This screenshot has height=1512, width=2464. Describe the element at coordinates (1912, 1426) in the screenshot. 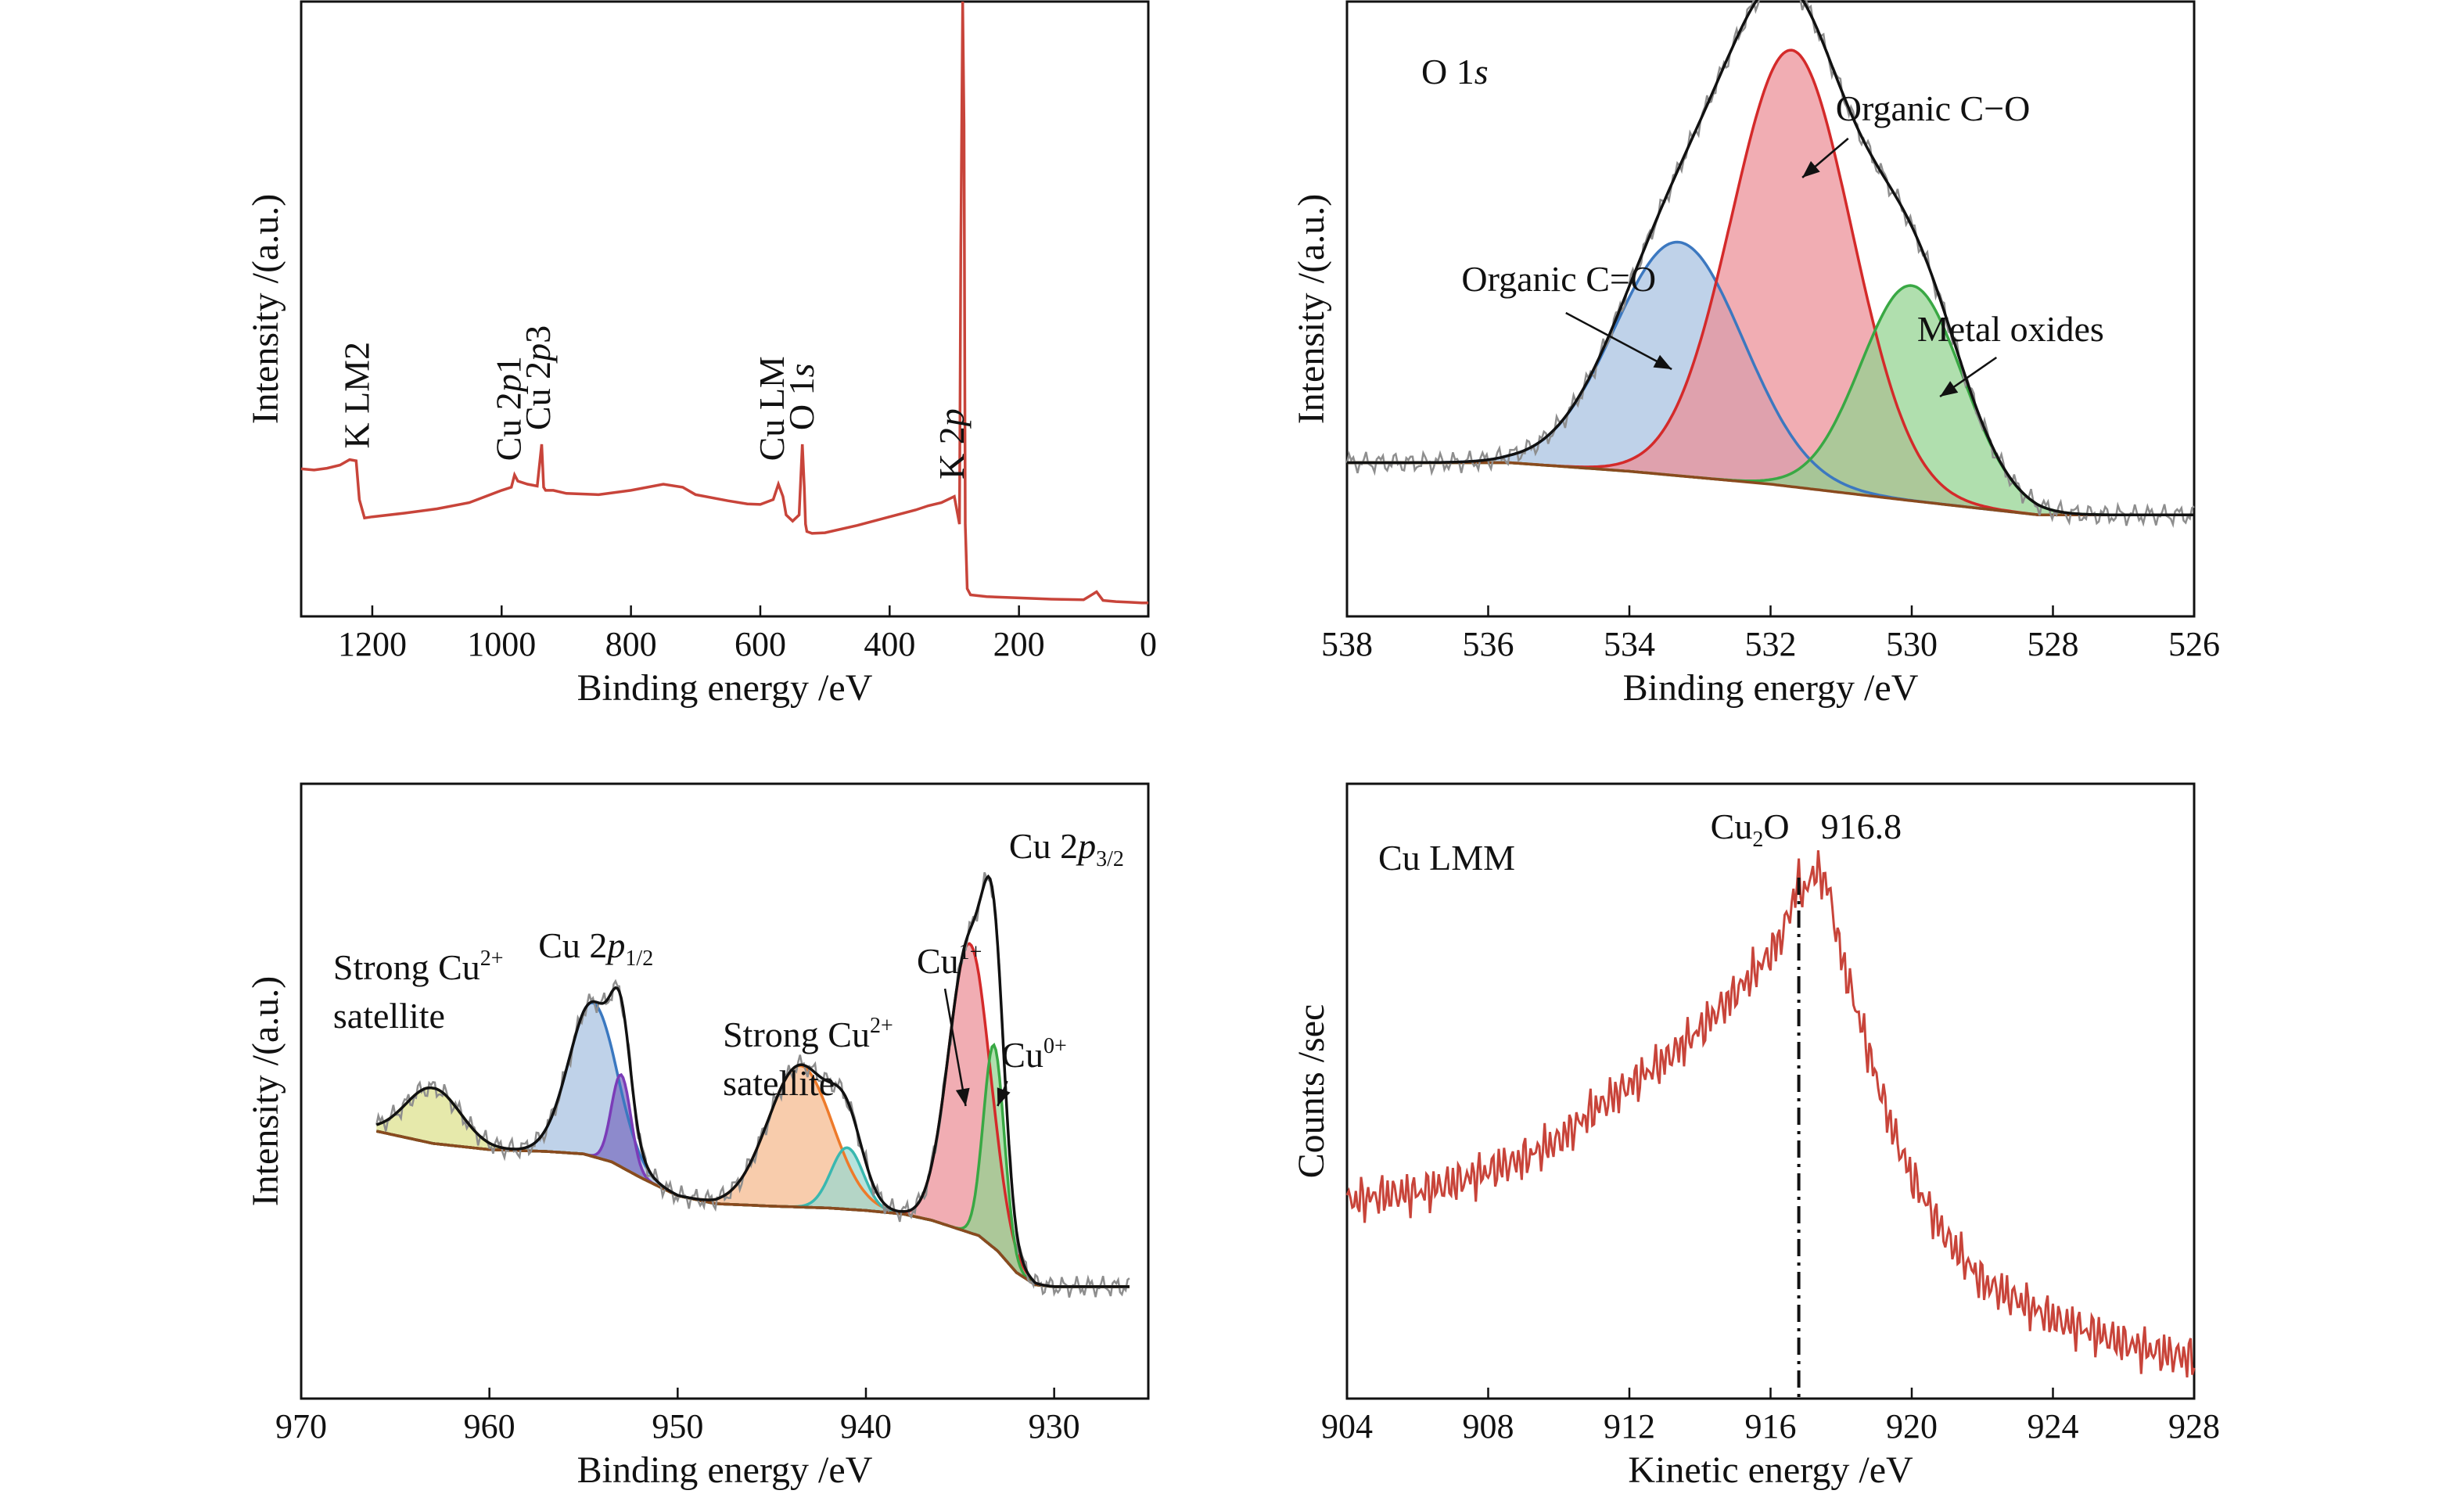

I see `x-tick-label: 920` at that location.